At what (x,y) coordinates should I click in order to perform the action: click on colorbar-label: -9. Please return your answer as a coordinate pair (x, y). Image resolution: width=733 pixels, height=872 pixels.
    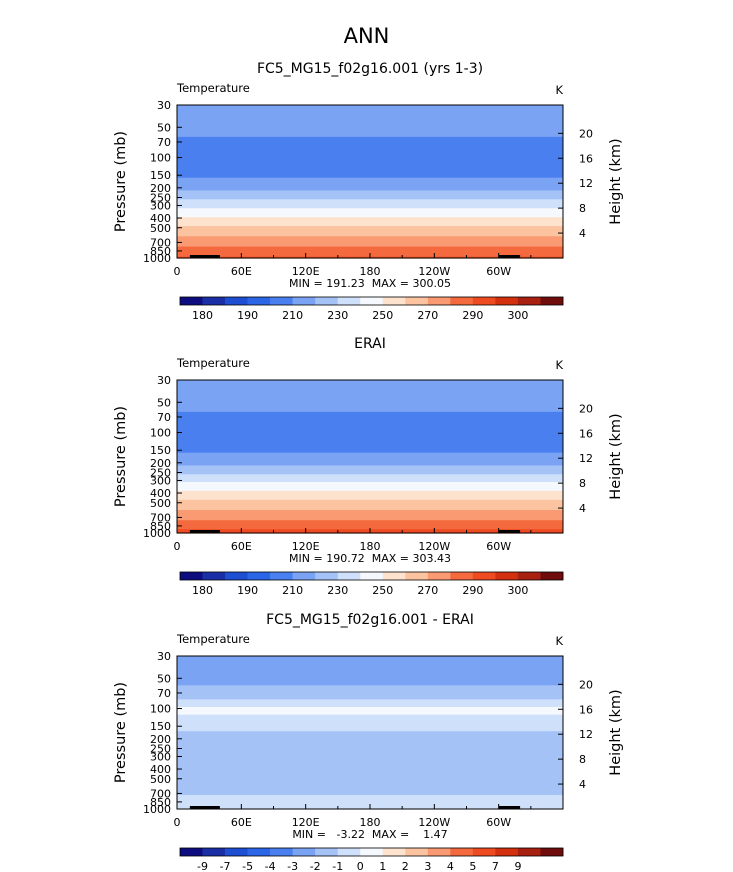
    Looking at the image, I should click on (202, 866).